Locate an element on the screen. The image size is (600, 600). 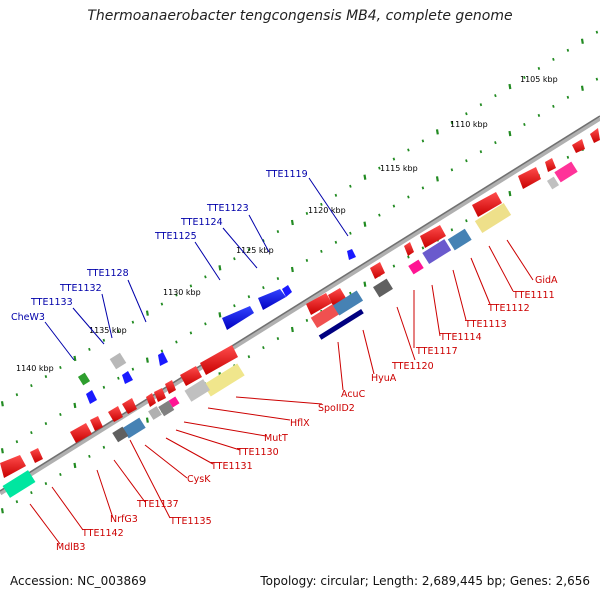
gene-label: CysK is located at coordinates (199, 479).